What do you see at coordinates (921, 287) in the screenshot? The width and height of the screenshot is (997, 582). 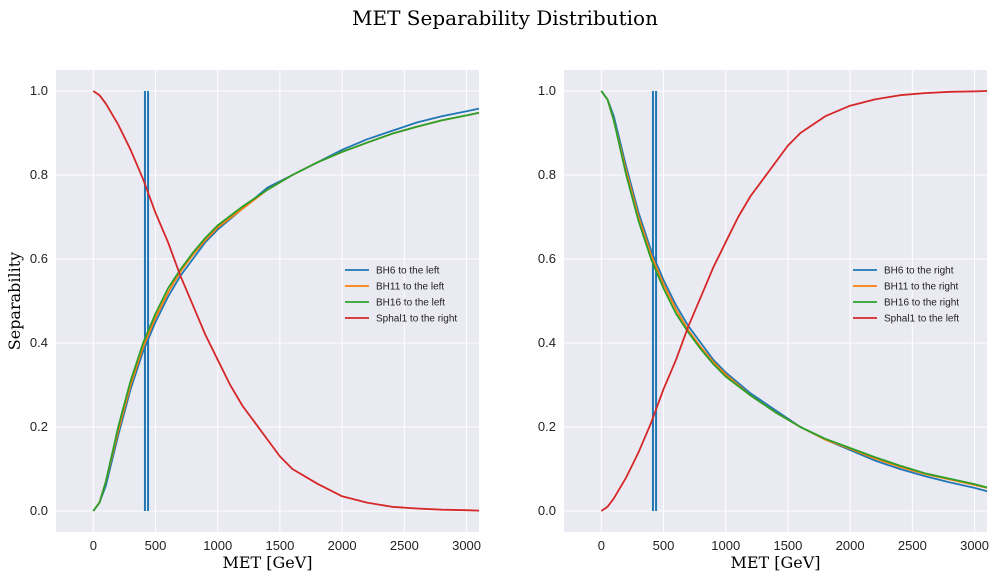 I see `legend-label: BH11 to the right` at bounding box center [921, 287].